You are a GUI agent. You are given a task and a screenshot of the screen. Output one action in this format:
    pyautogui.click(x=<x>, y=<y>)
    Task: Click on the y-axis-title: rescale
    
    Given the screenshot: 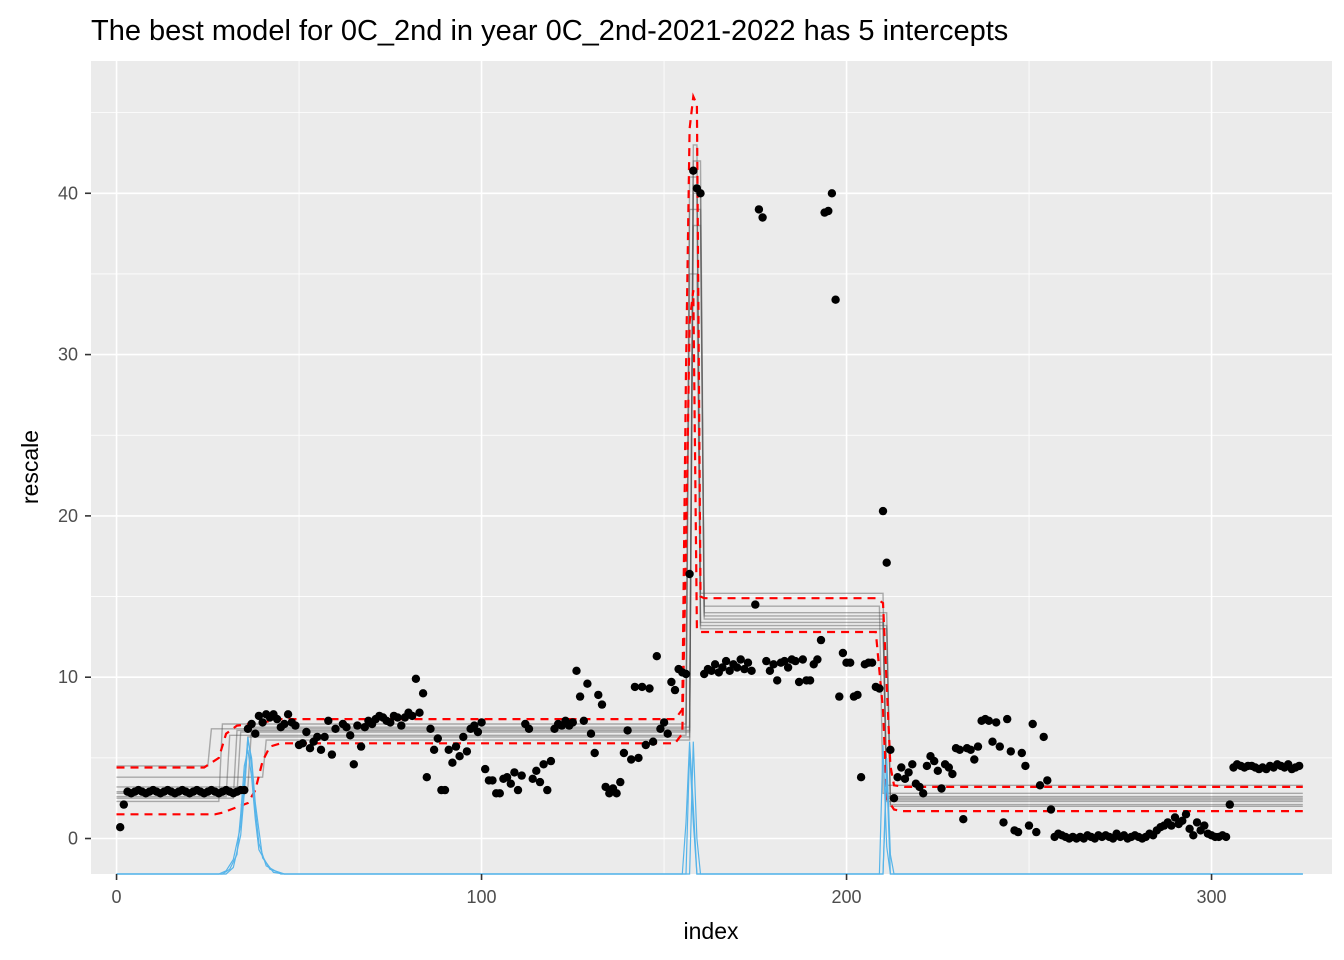 What is the action you would take?
    pyautogui.click(x=30, y=467)
    